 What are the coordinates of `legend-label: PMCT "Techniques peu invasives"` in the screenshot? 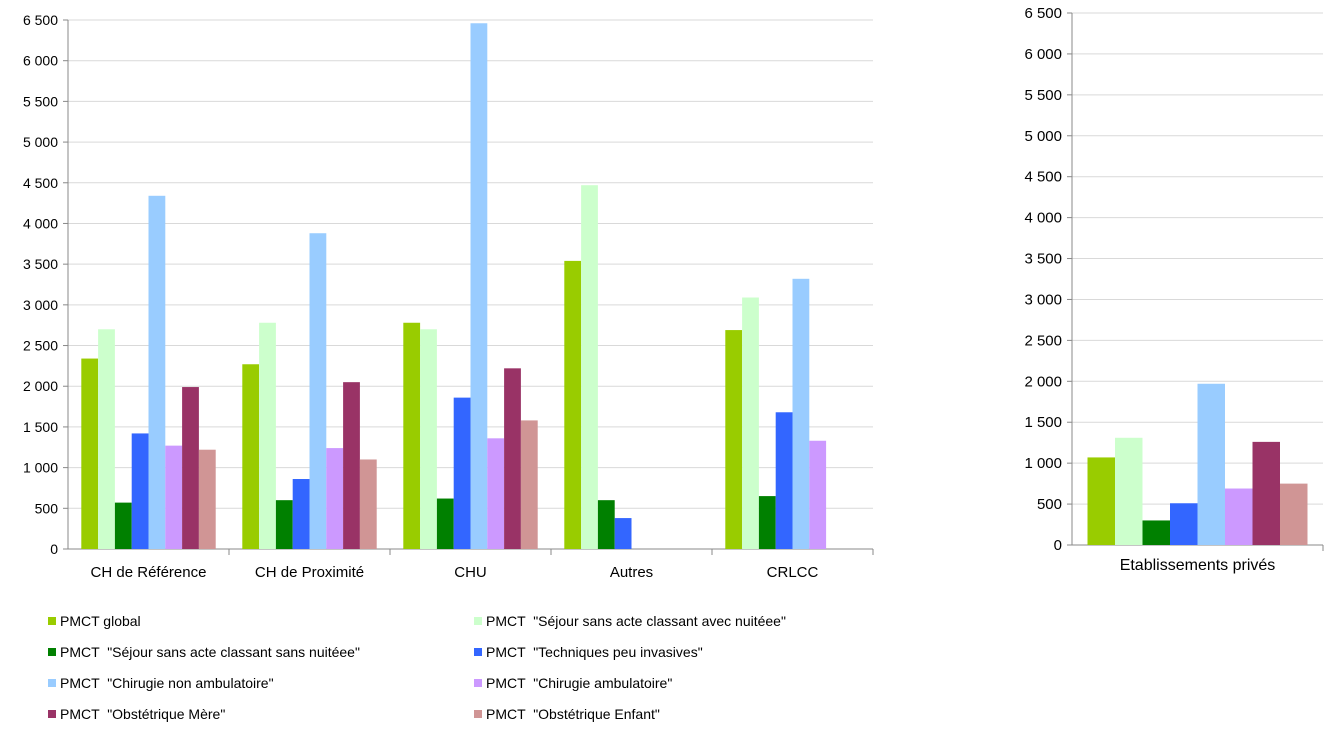 It's located at (594, 652).